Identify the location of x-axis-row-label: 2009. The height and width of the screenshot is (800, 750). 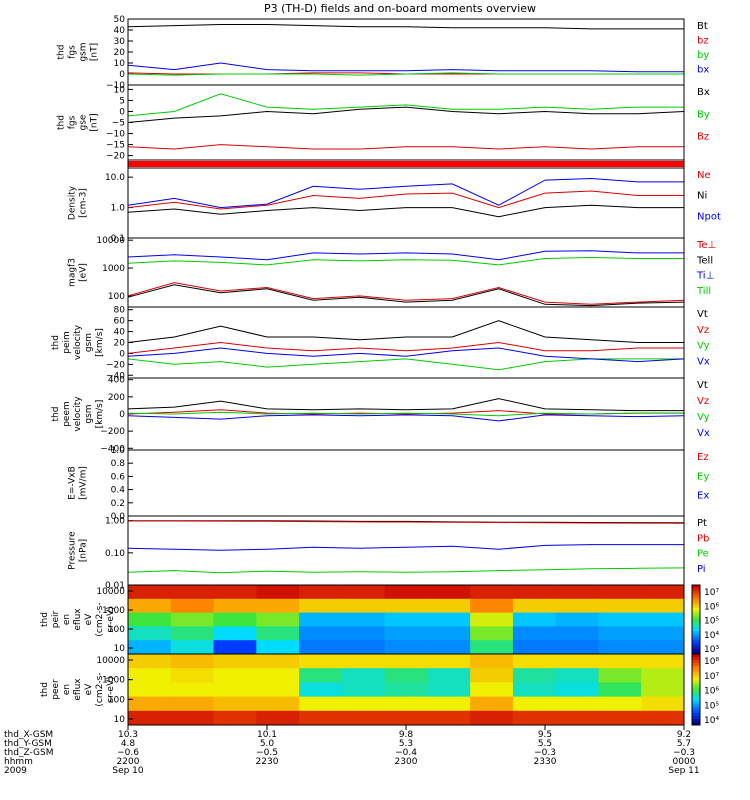
(15, 771).